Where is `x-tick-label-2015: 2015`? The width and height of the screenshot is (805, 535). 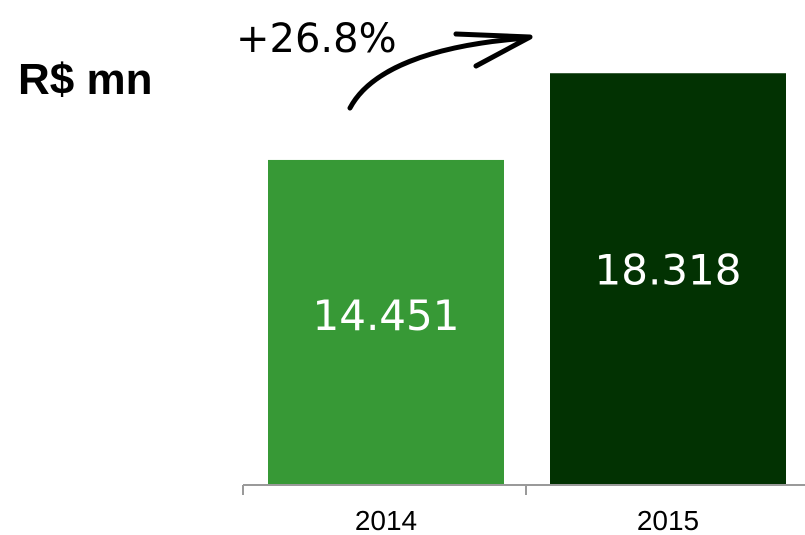 x-tick-label-2015: 2015 is located at coordinates (668, 520).